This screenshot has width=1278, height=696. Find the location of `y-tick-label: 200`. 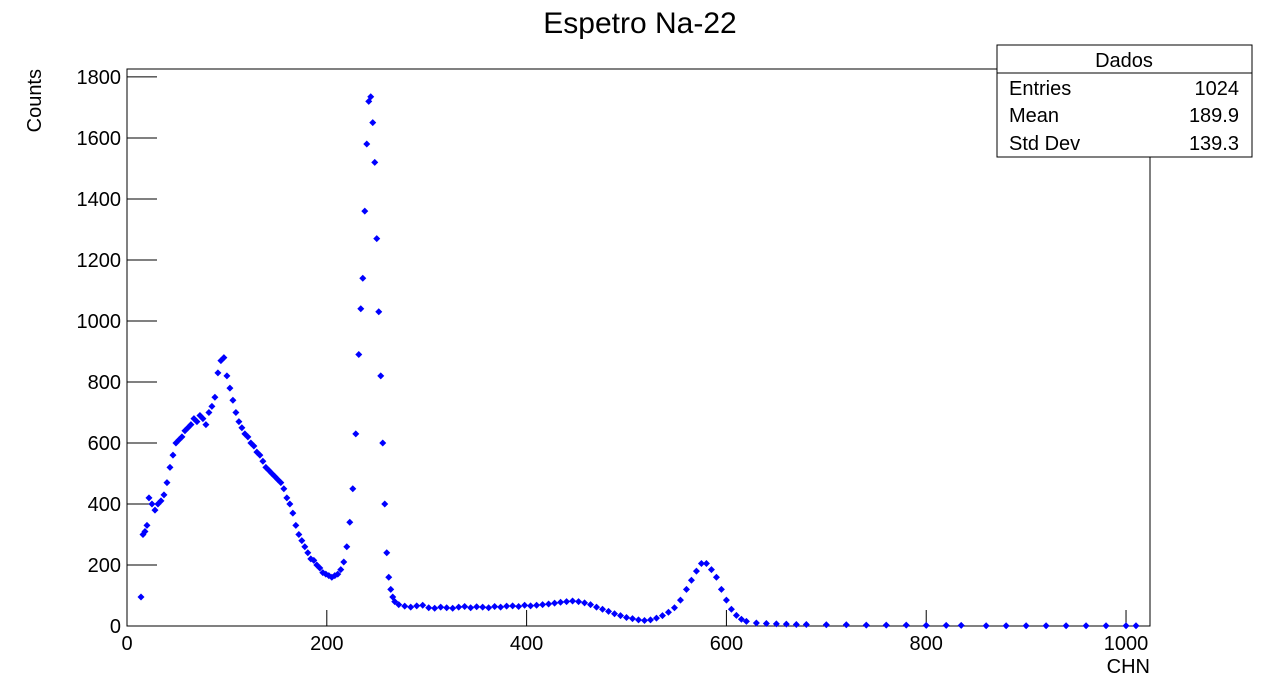

y-tick-label: 200 is located at coordinates (104, 566).